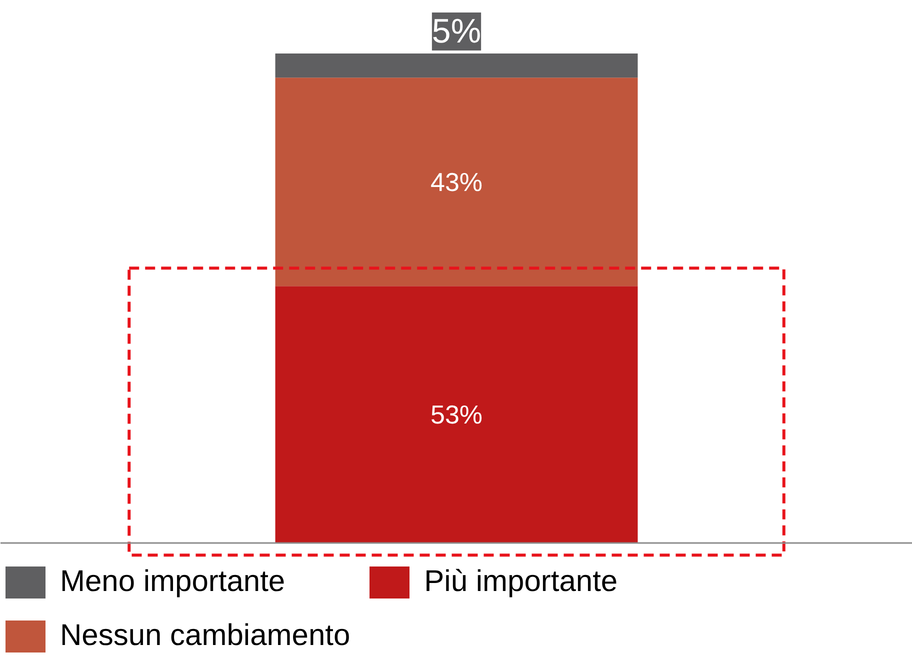 This screenshot has height=656, width=912. I want to click on data-label: 43%, so click(456, 181).